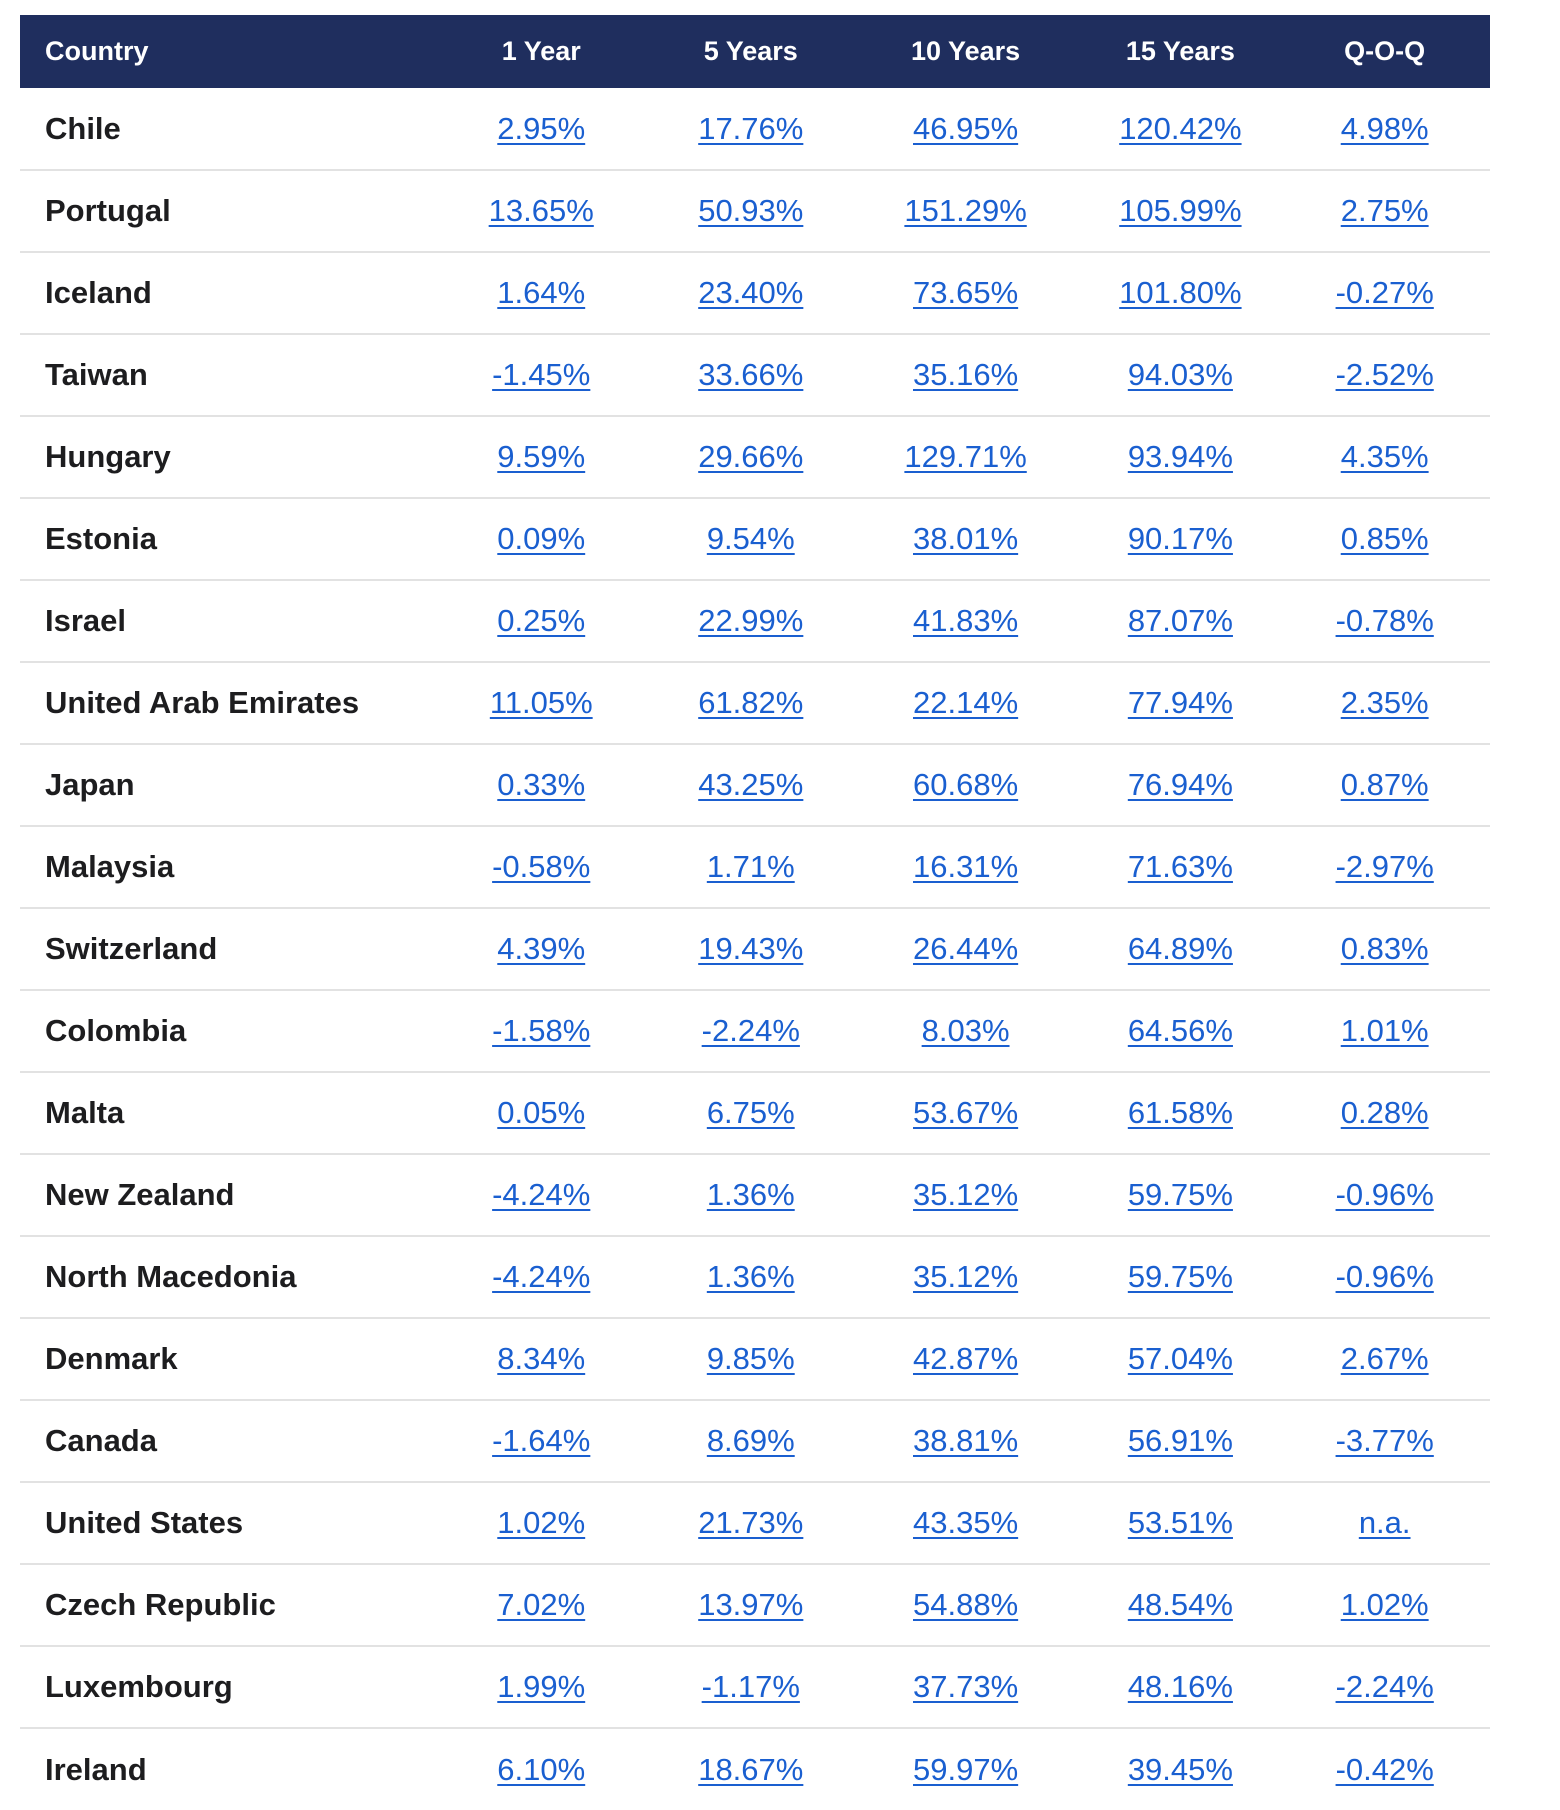  What do you see at coordinates (1384, 1030) in the screenshot?
I see `cell-qoq-link: 1.01%` at bounding box center [1384, 1030].